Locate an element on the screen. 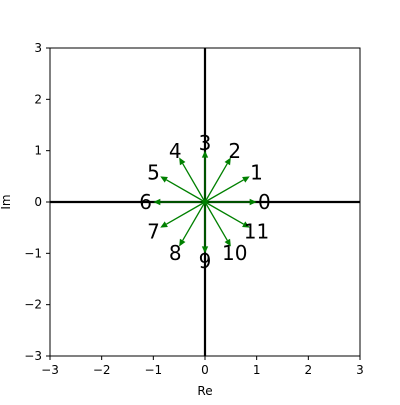 The image size is (400, 405). x-tick-label: −1 is located at coordinates (153, 370).